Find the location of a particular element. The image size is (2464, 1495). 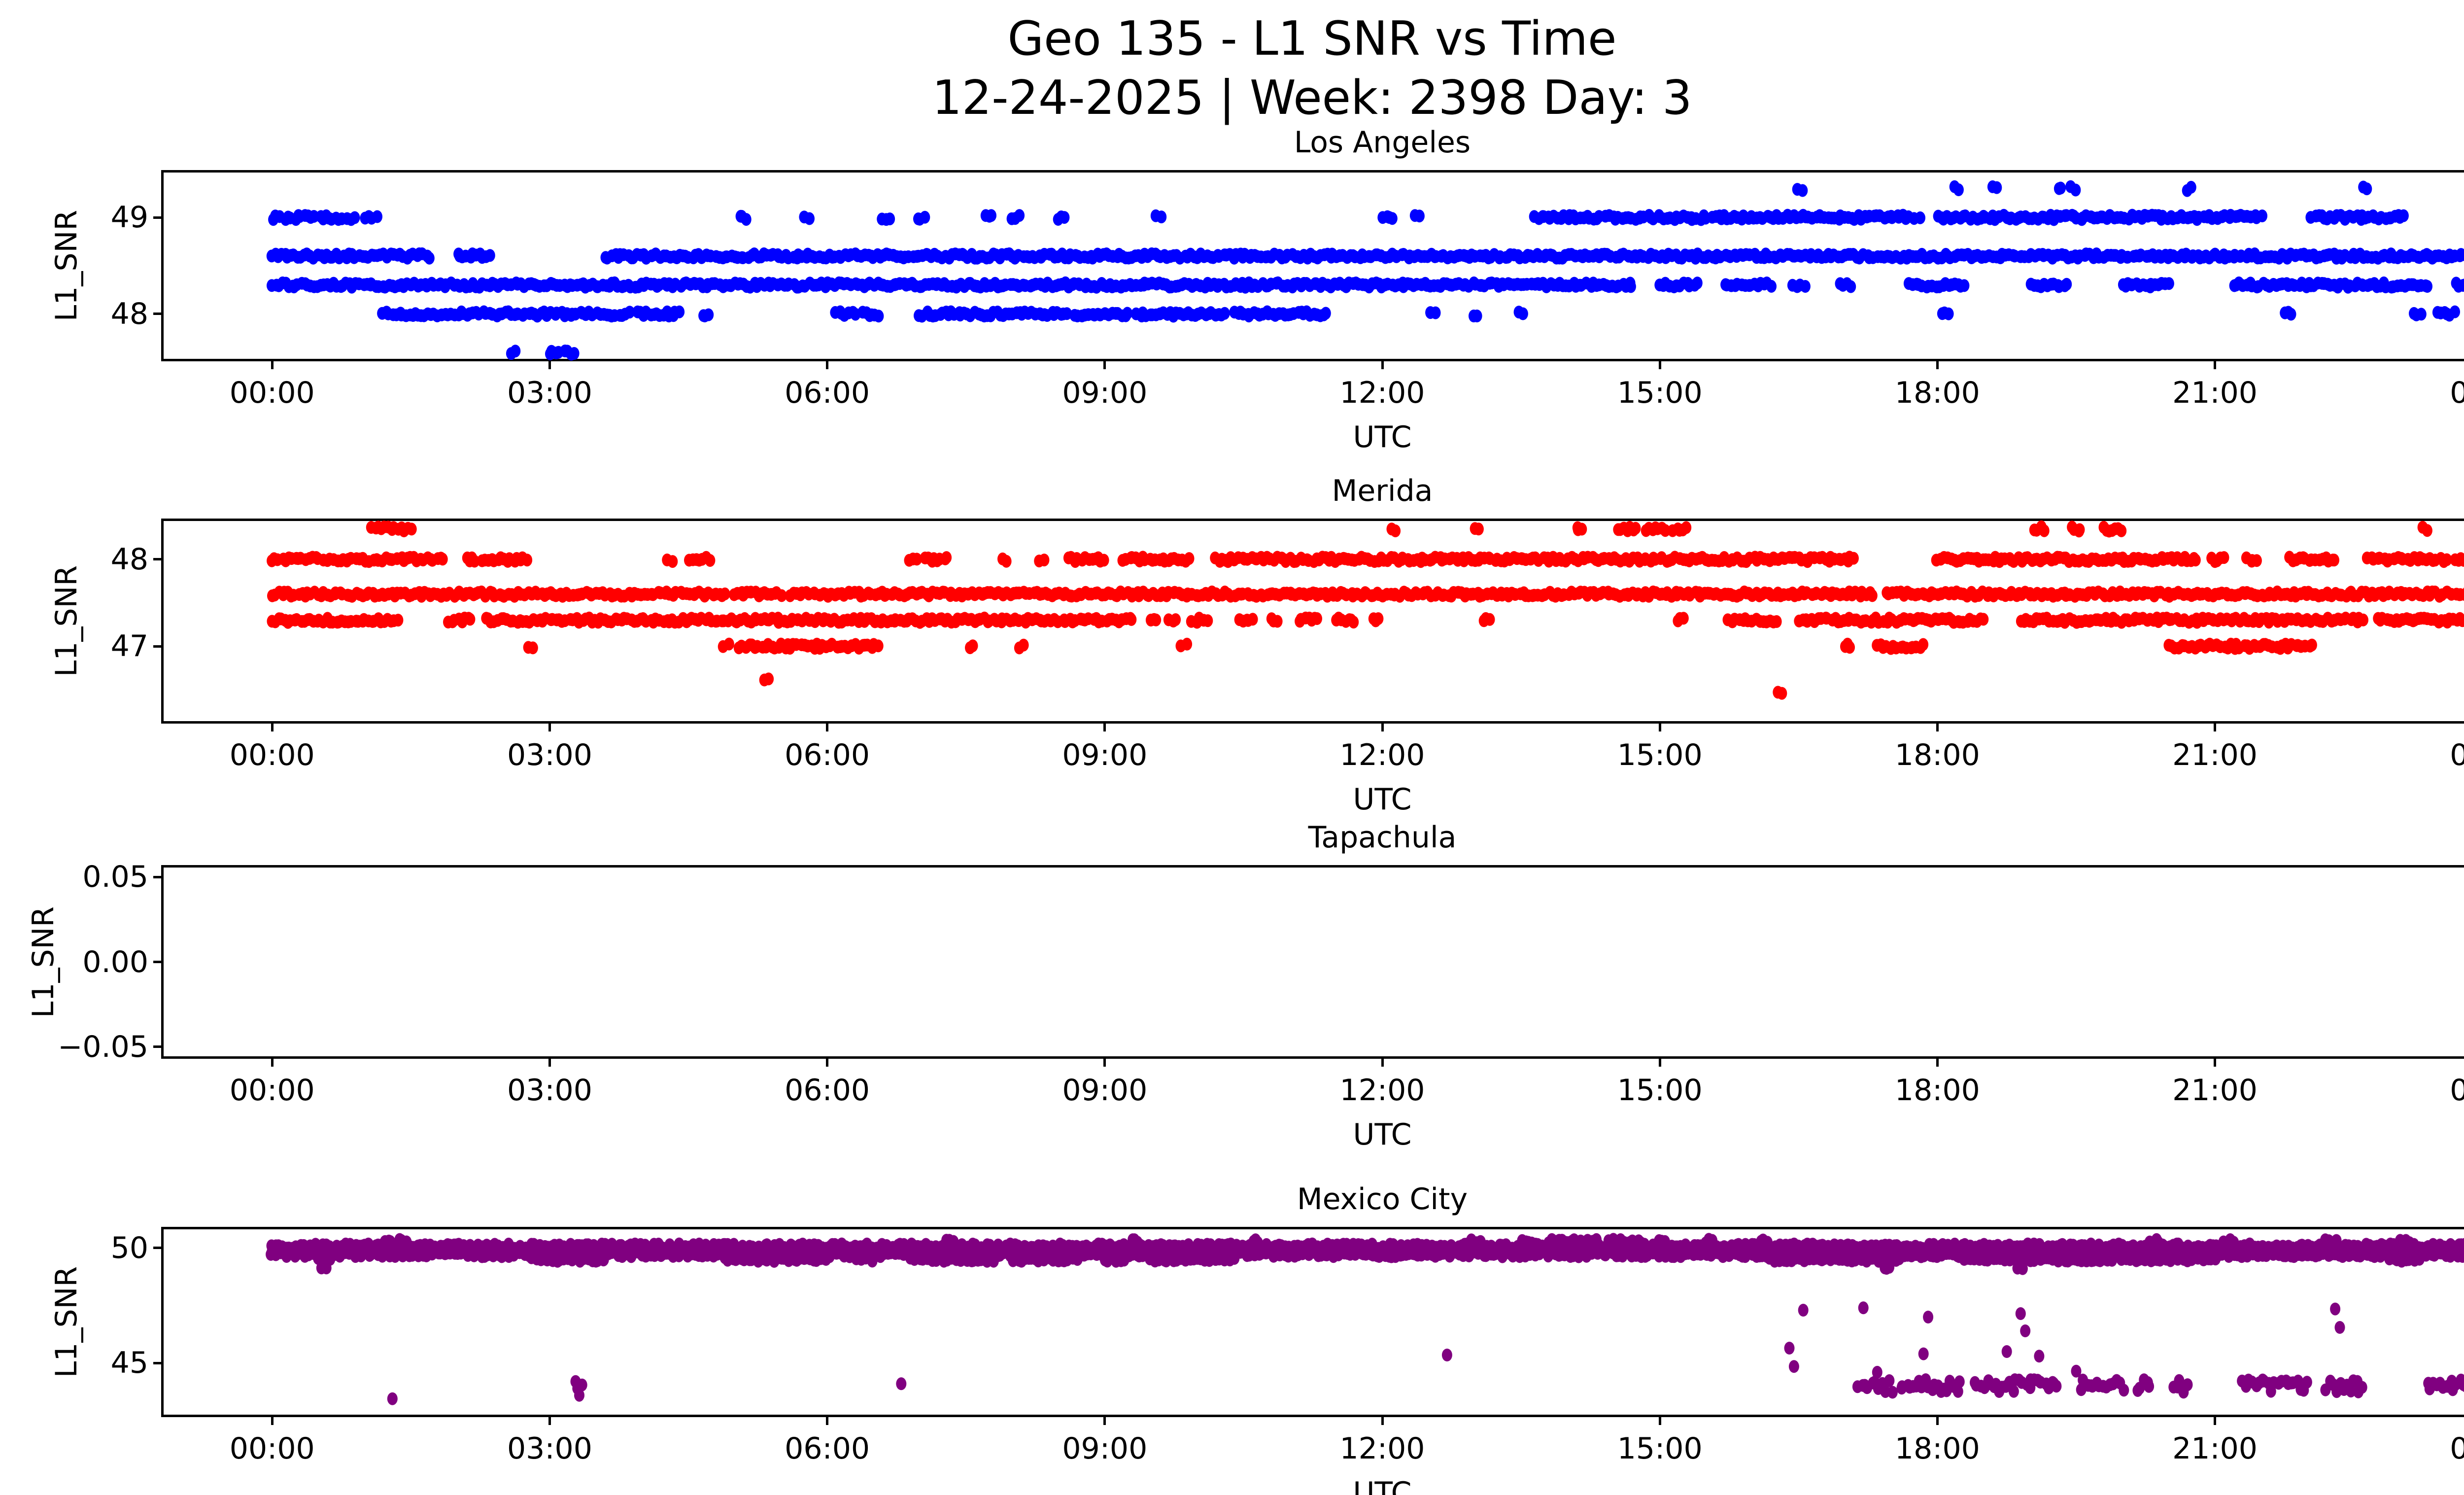

figure-title-line2: 12-24-2025 | Week: 2398 Day: 3 is located at coordinates (1312, 98).